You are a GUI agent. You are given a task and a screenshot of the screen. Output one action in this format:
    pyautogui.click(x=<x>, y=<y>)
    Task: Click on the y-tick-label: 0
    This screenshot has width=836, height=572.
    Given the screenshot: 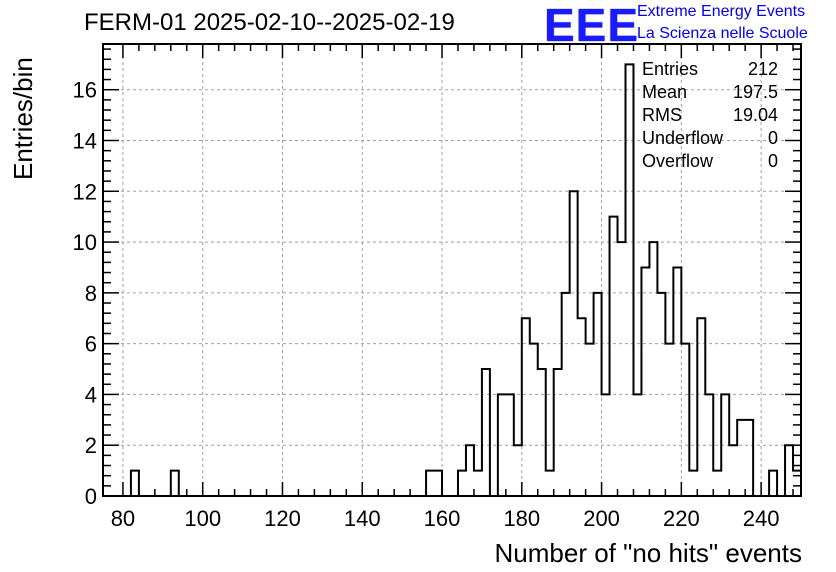 What is the action you would take?
    pyautogui.click(x=91, y=496)
    